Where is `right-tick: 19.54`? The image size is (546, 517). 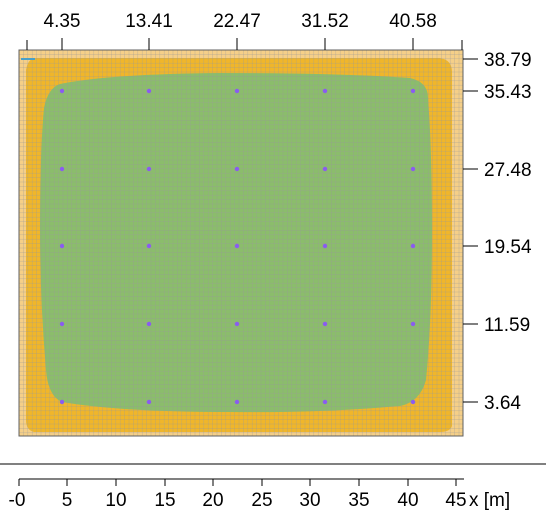
right-tick: 19.54 is located at coordinates (497, 247).